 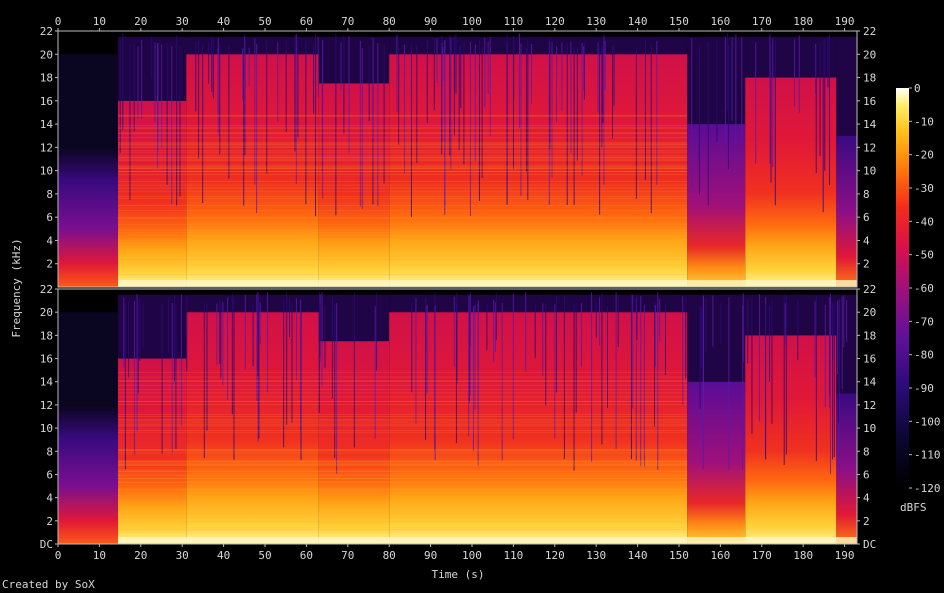 I want to click on y-tick-label-left: 4, so click(x=49, y=240).